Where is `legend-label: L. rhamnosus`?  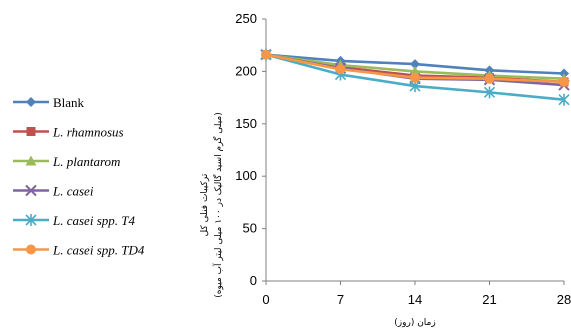
legend-label: L. rhamnosus is located at coordinates (88, 132).